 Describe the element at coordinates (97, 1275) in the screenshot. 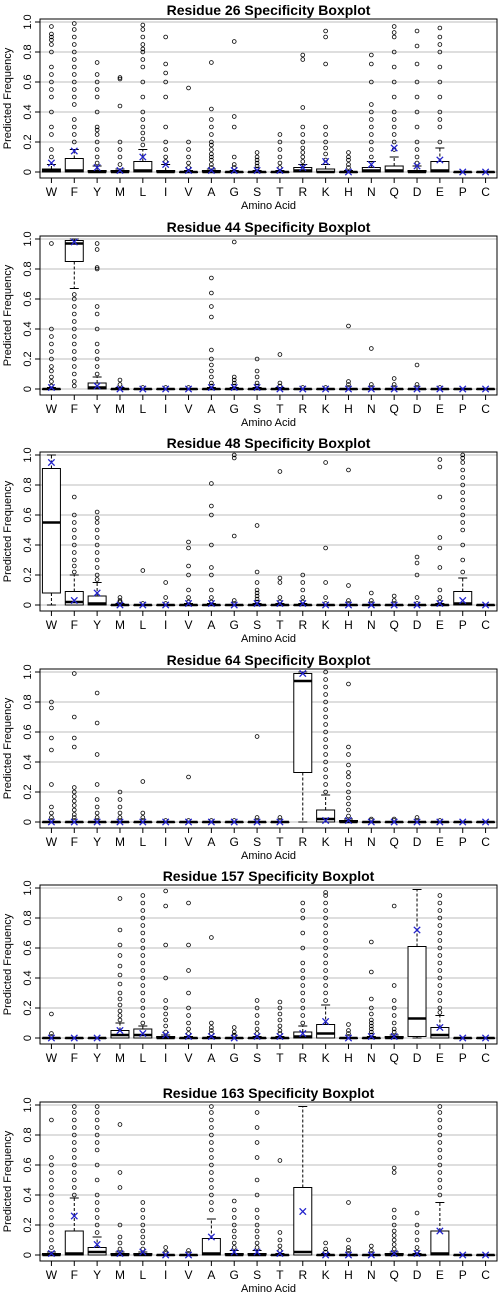

I see `x-tick-label-Y: Y` at that location.